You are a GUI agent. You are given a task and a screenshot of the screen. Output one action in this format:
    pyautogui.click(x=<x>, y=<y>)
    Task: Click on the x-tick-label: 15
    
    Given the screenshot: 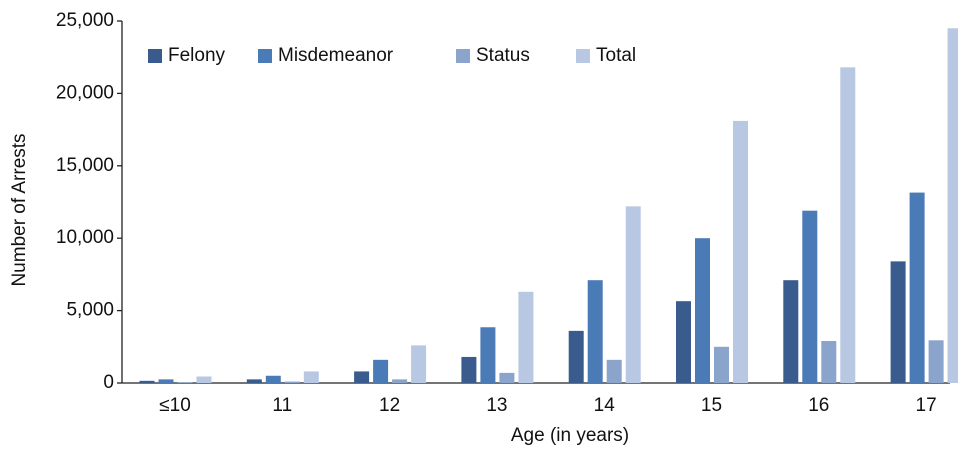 What is the action you would take?
    pyautogui.click(x=711, y=405)
    